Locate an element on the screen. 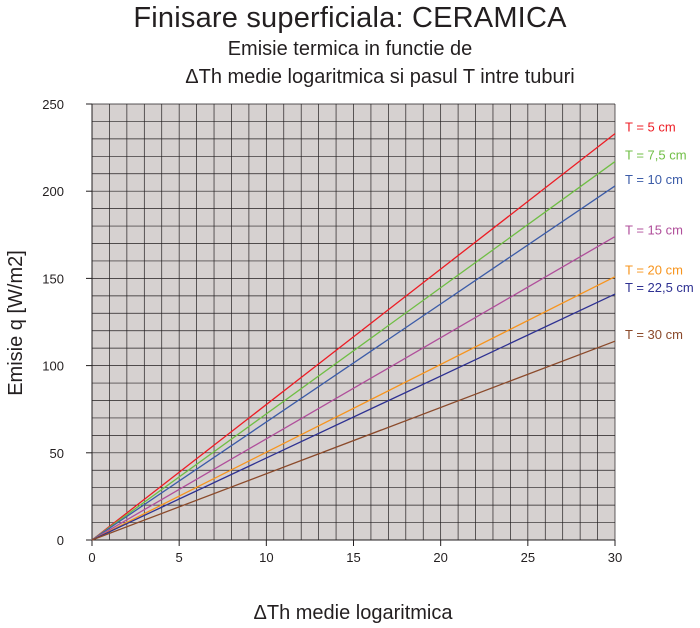 The image size is (700, 628). chart-subtitle-line-1: Emisie termica in functie de is located at coordinates (350, 49).